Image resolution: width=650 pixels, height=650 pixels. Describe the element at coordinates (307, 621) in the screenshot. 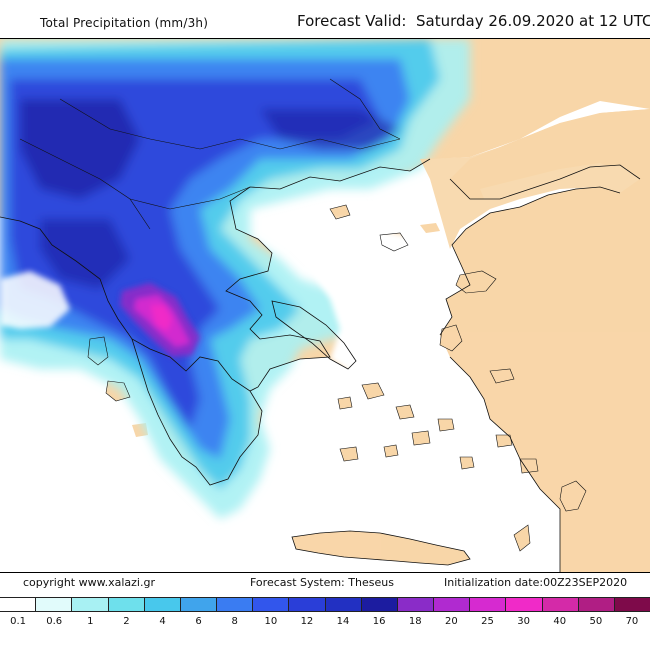

I see `legend-tick-label: 12` at that location.